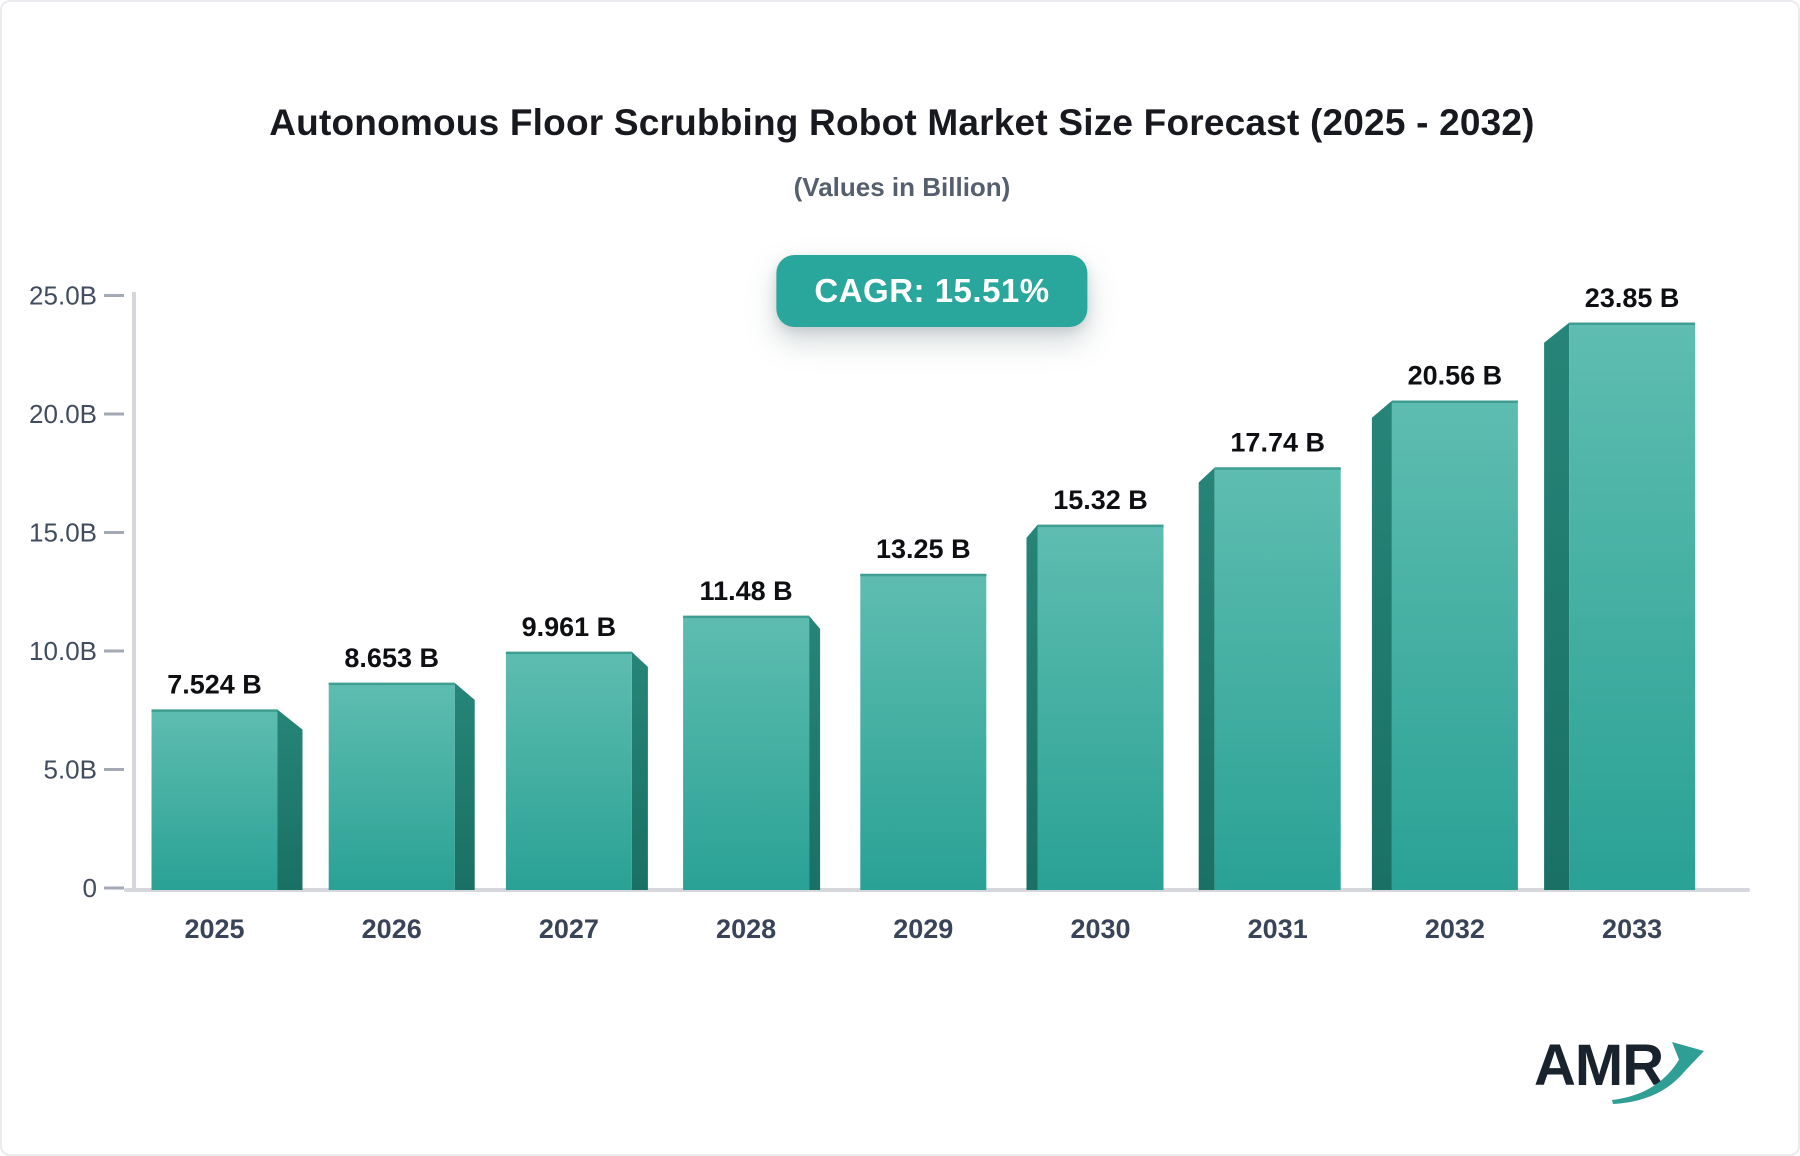 The height and width of the screenshot is (1156, 1800). I want to click on bar-group-2026: 8.653 B 2026, so click(401, 793).